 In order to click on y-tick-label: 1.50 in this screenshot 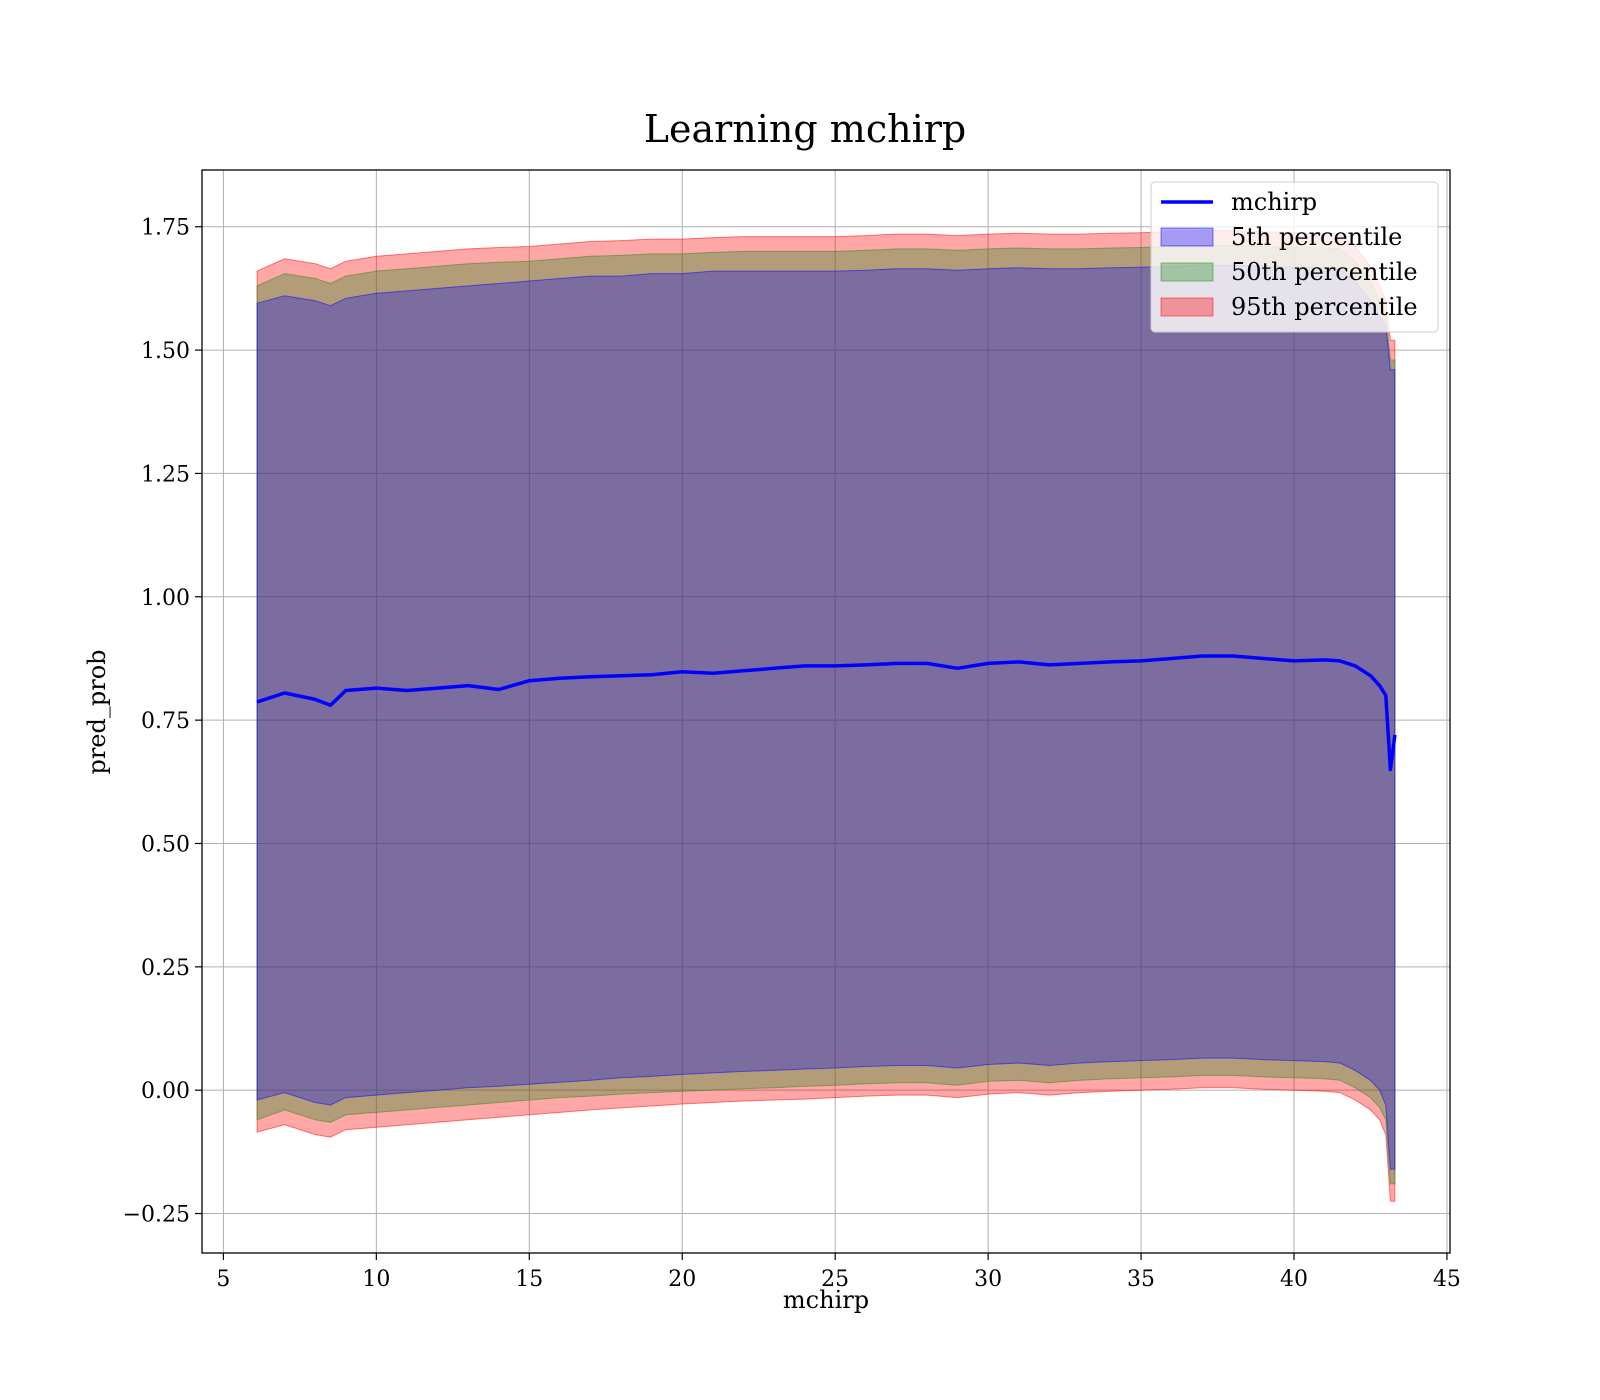, I will do `click(165, 351)`.